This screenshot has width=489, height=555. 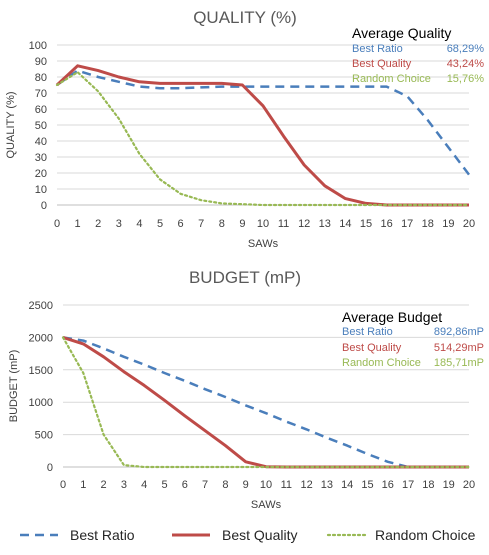 I want to click on budget-x-axis-title: SAWs, so click(x=266, y=505).